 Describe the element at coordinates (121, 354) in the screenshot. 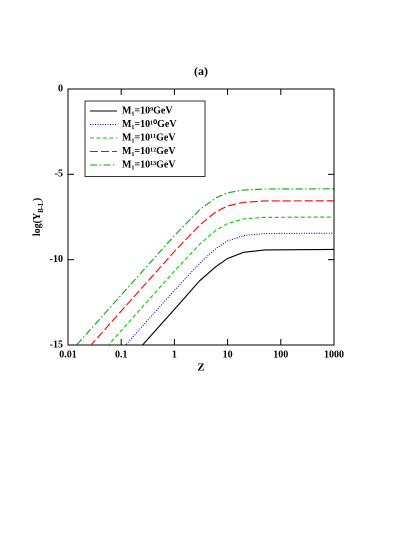

I see `x-tick-label: 0.1` at that location.